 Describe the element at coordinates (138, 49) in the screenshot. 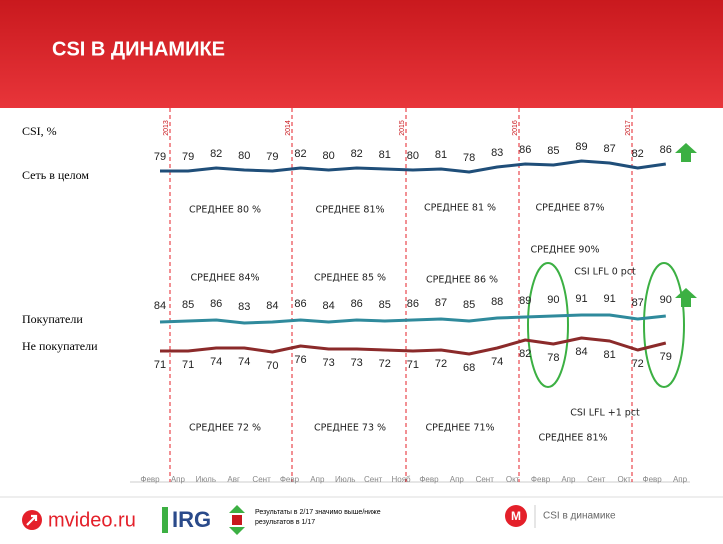

I see `slide-title: CSI В ДИНАМИКЕ` at that location.